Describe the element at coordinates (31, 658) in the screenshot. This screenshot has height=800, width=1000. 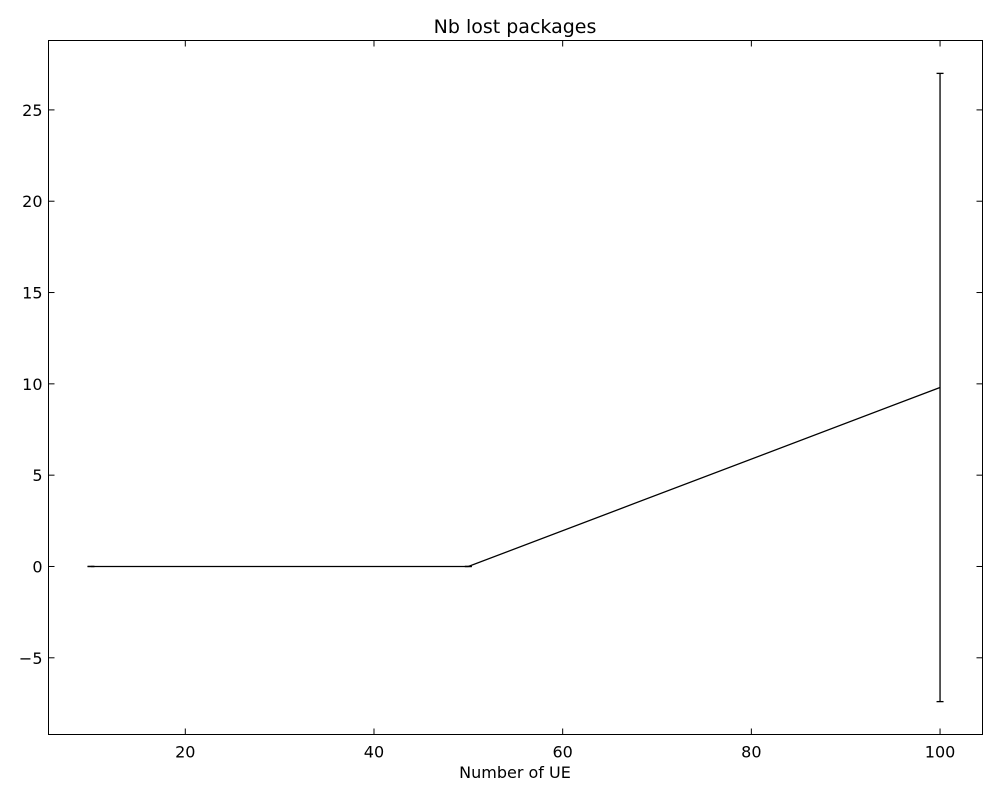
I see `y-tick-label: −5` at that location.